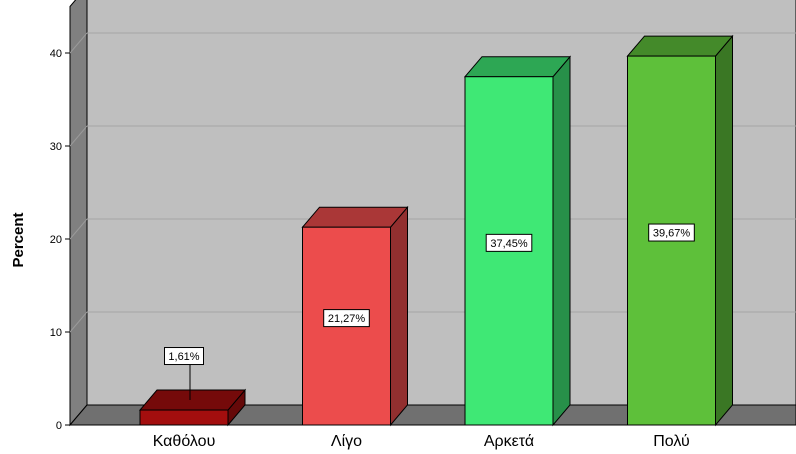 The height and width of the screenshot is (454, 796). What do you see at coordinates (421, 441) in the screenshot?
I see `category-labels: Καθόλου Λίγο Αρκετά Πολύ` at bounding box center [421, 441].